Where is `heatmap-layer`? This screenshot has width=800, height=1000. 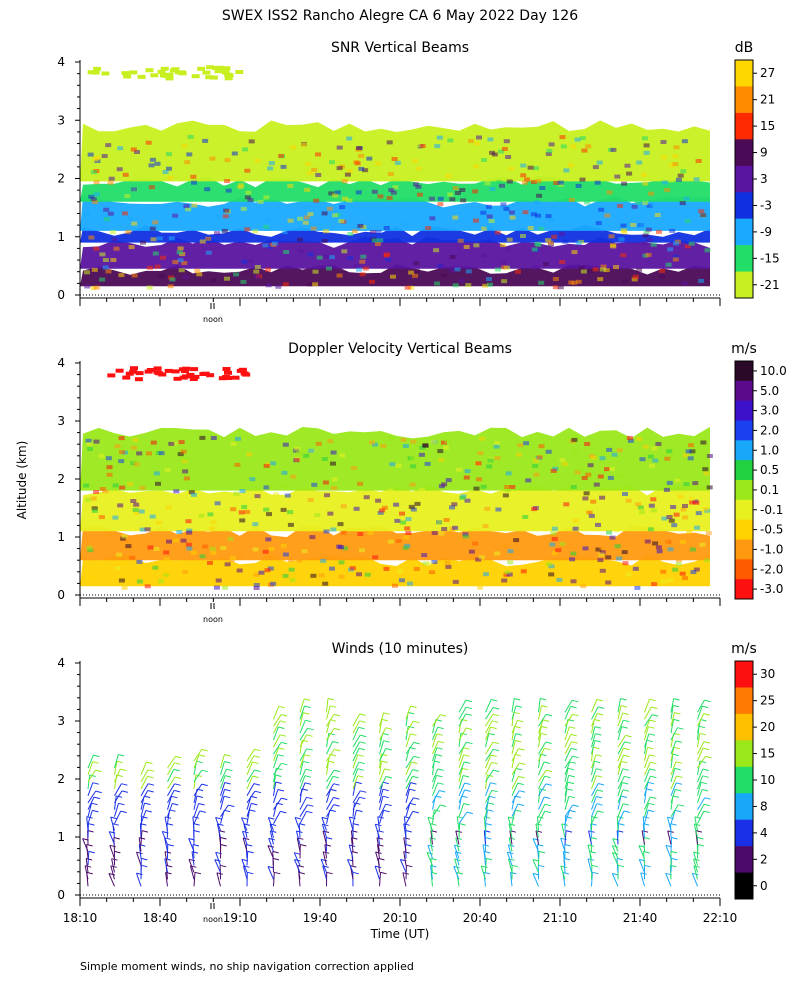 heatmap-layer is located at coordinates (395, 458).